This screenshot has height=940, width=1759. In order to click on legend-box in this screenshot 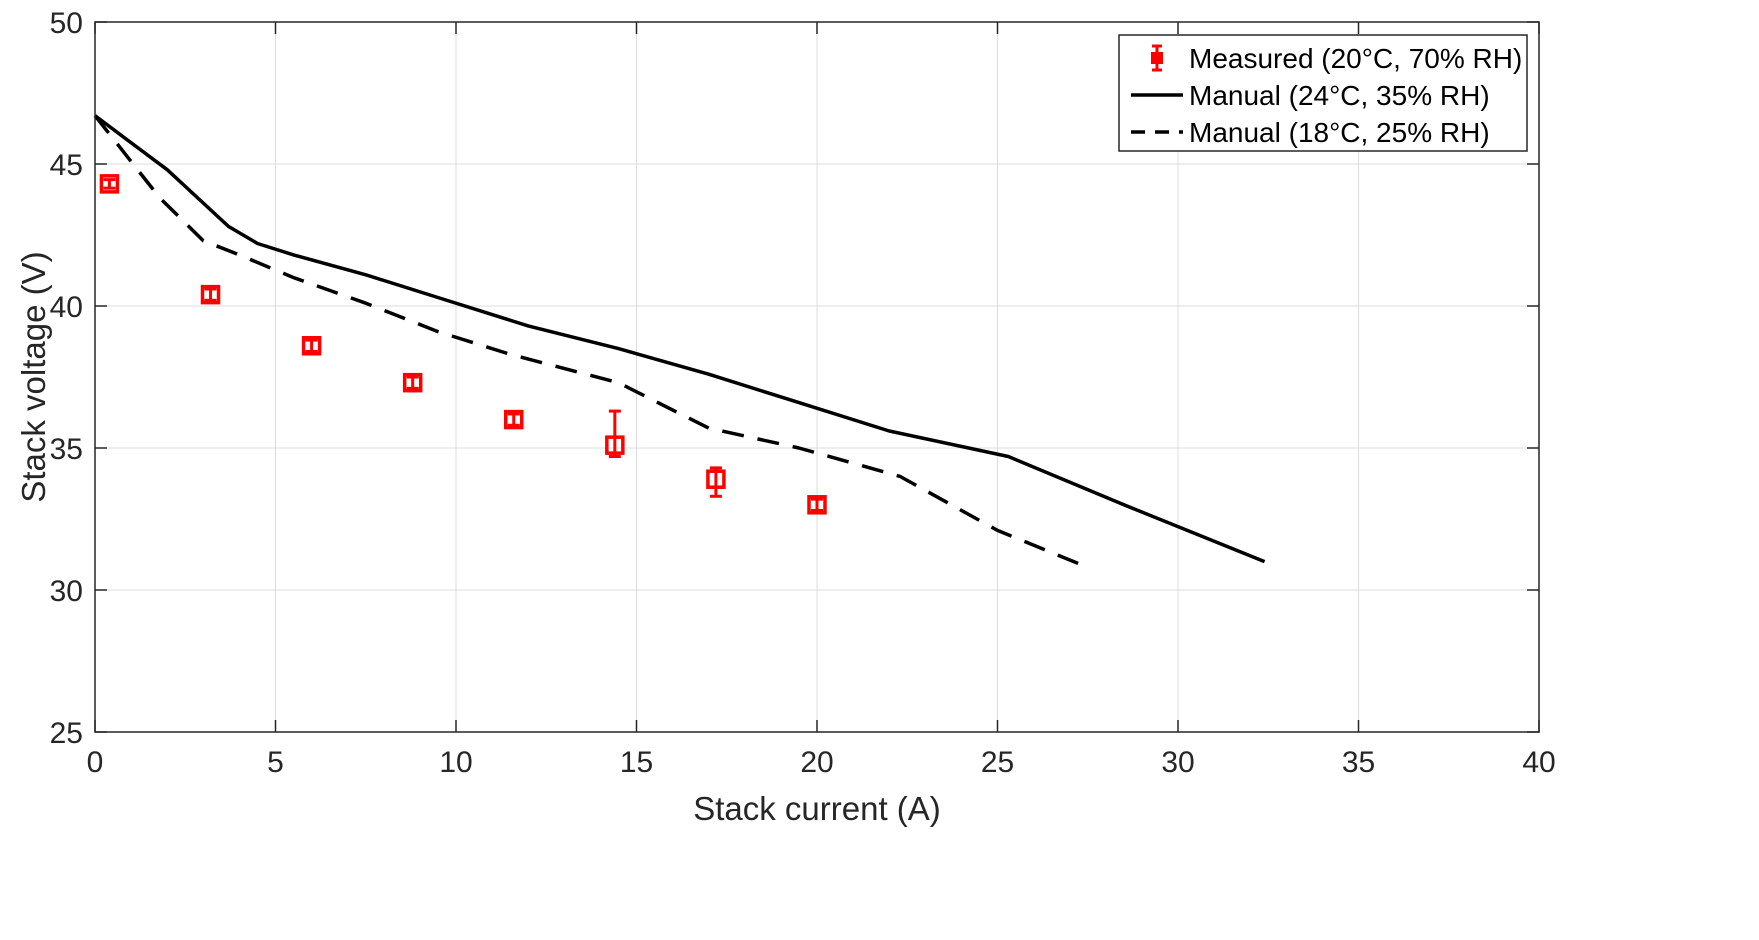, I will do `click(1323, 93)`.